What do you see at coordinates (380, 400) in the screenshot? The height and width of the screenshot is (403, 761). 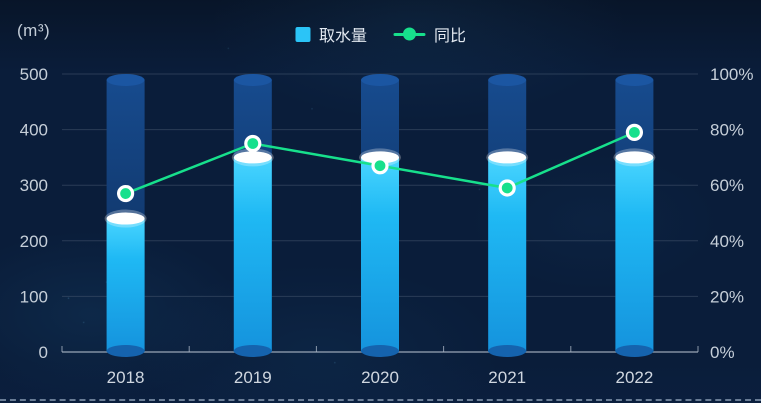 I see `panel-bottom-dashed-border` at bounding box center [380, 400].